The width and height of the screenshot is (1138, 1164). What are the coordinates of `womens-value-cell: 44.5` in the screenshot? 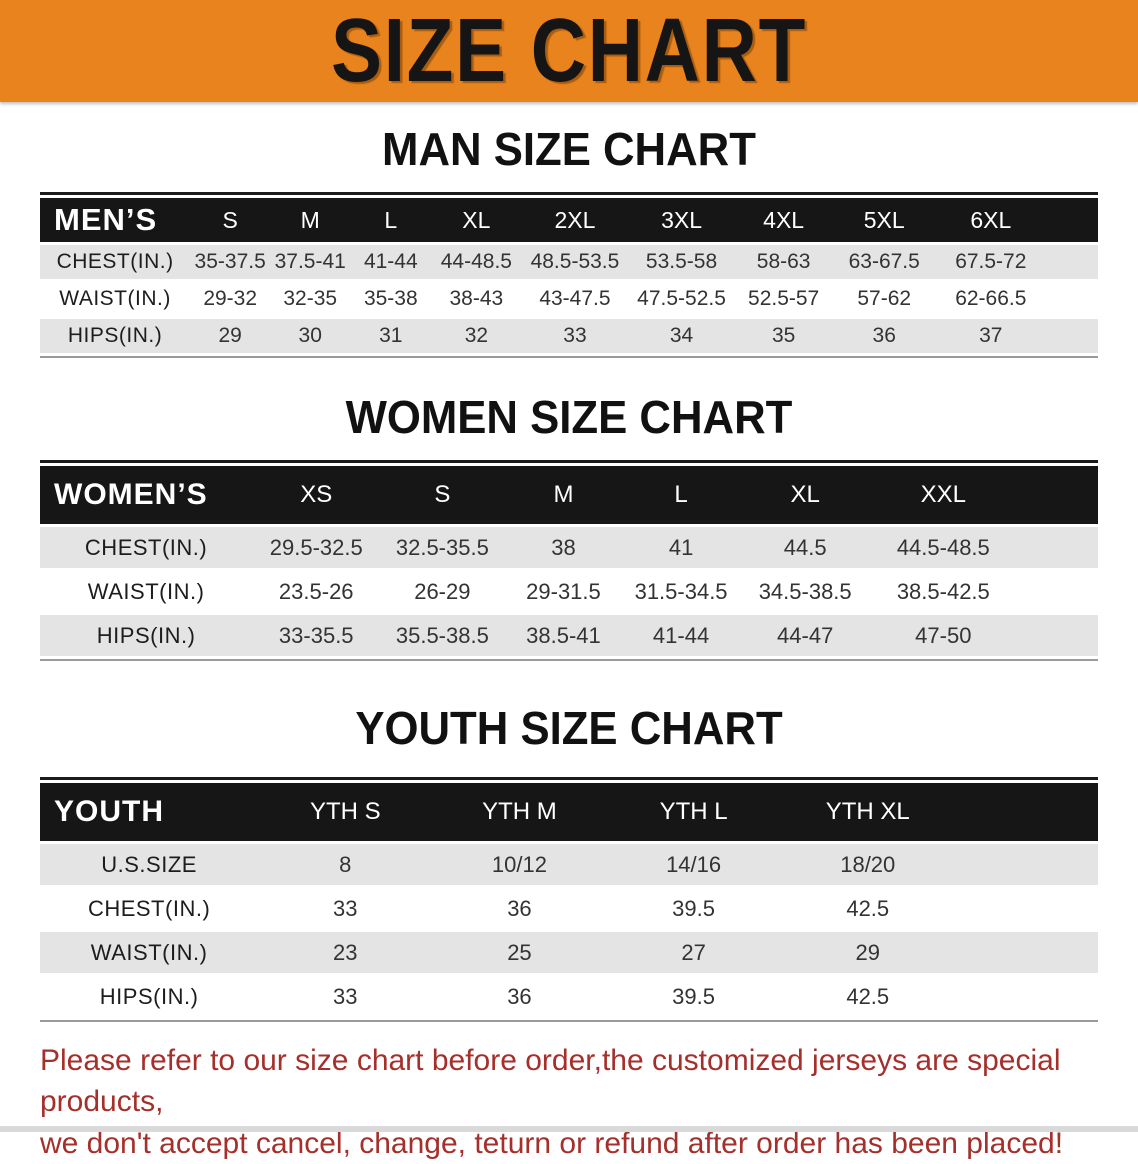 It's located at (805, 547).